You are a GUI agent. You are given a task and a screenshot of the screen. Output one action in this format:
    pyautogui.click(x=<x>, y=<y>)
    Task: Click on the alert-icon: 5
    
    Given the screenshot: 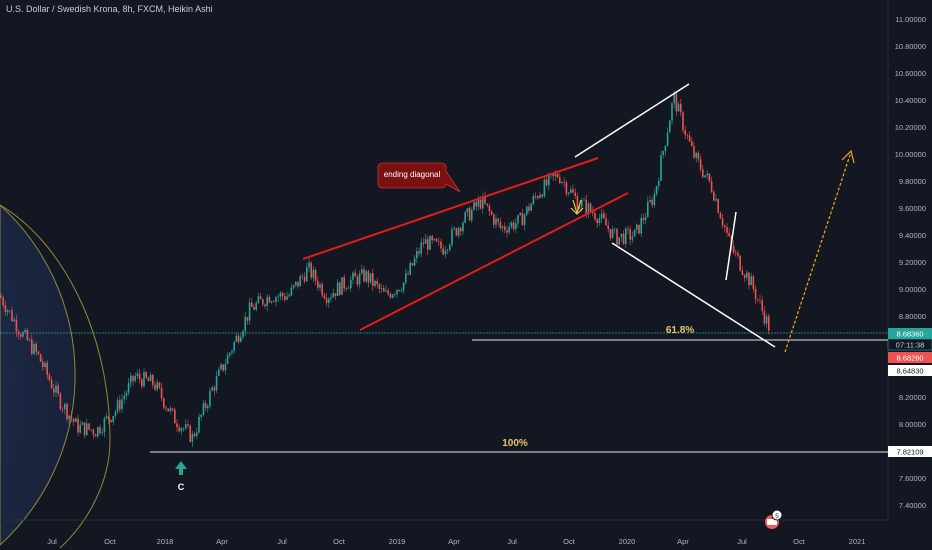 What is the action you would take?
    pyautogui.click(x=774, y=519)
    